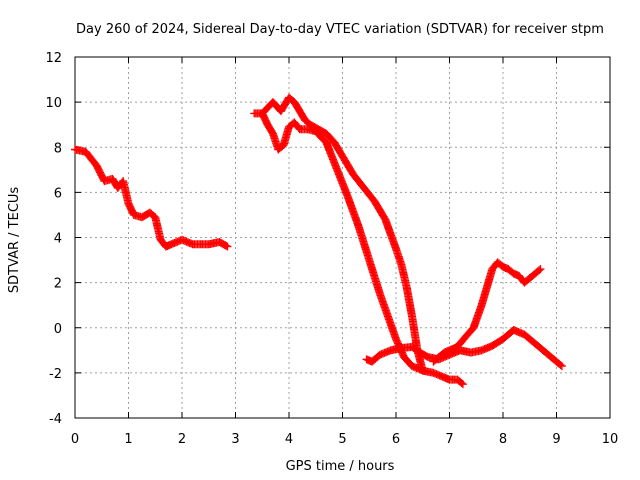 This screenshot has height=480, width=640. What do you see at coordinates (53, 58) in the screenshot?
I see `y-tick-label: 12` at bounding box center [53, 58].